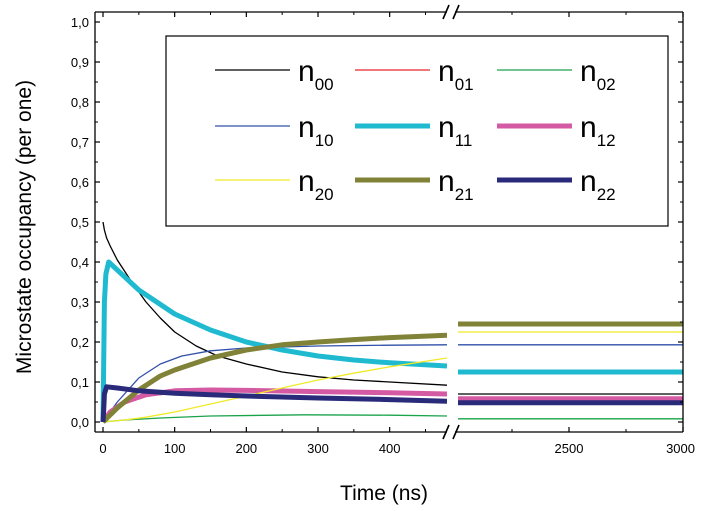 The height and width of the screenshot is (511, 703). I want to click on series-line-n21, so click(274, 378).